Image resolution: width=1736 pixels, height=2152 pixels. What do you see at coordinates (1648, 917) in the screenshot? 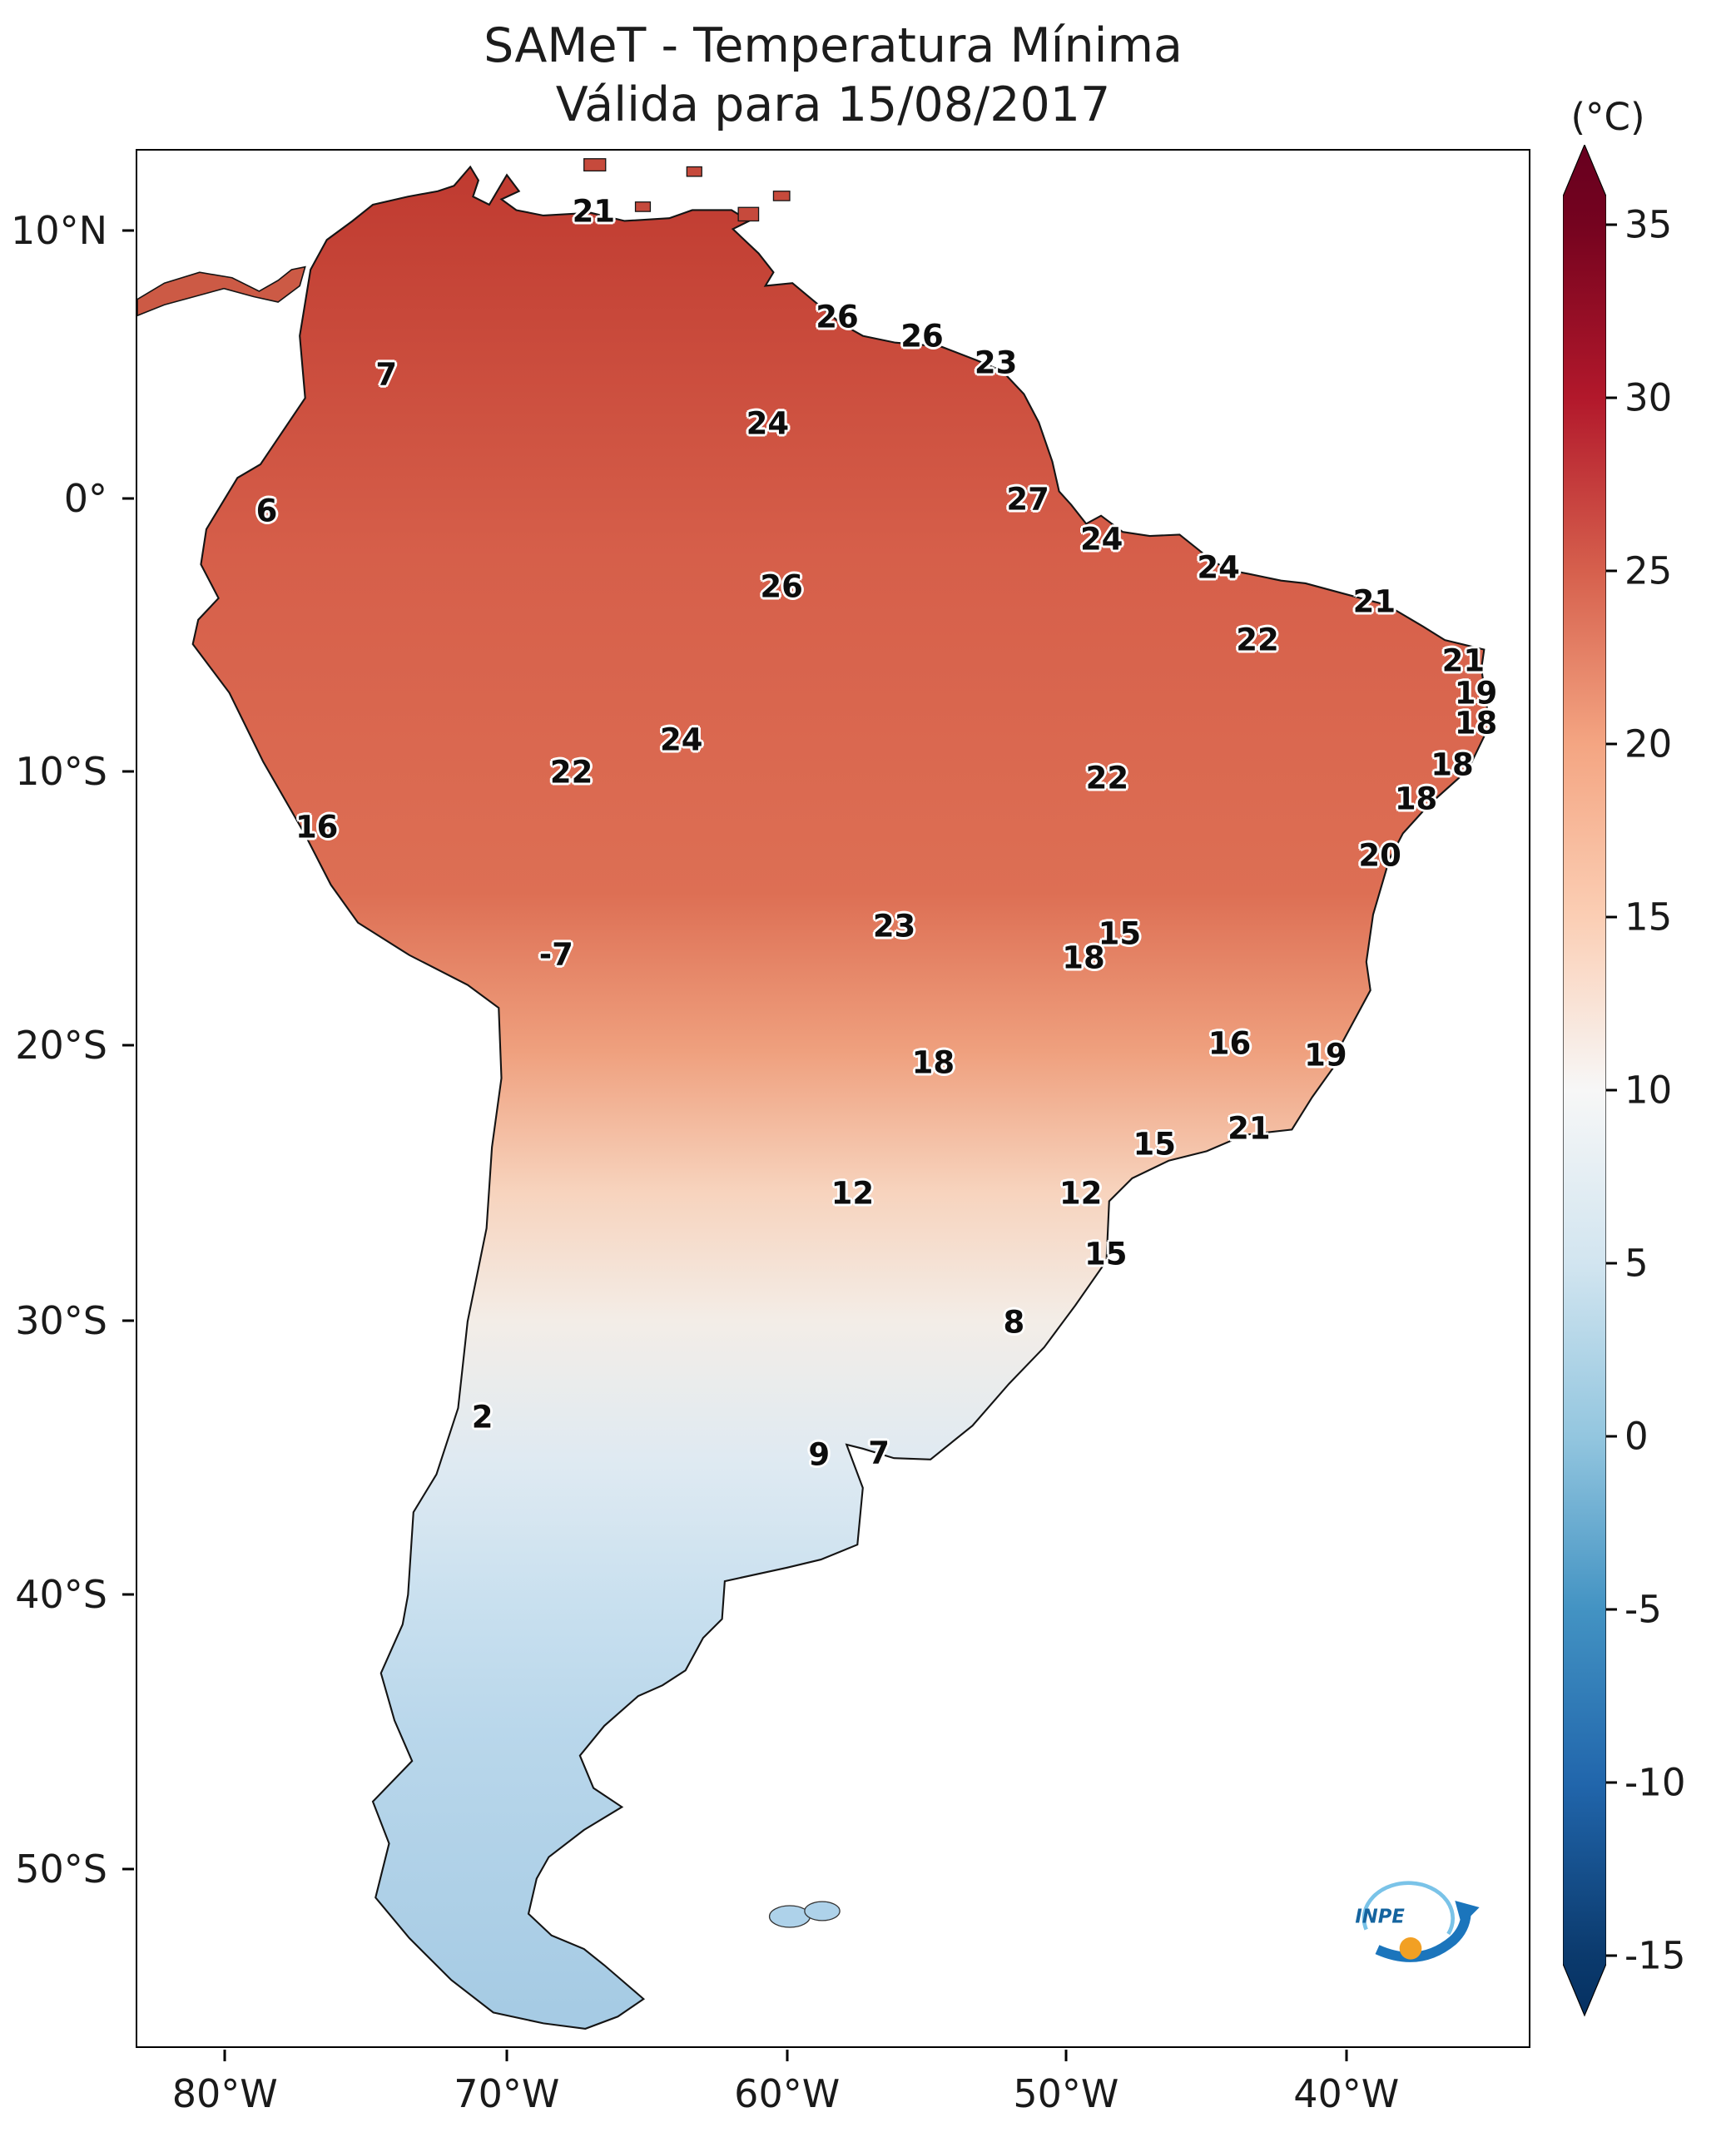
I see `colorbar-tick-label: 15` at bounding box center [1648, 917].